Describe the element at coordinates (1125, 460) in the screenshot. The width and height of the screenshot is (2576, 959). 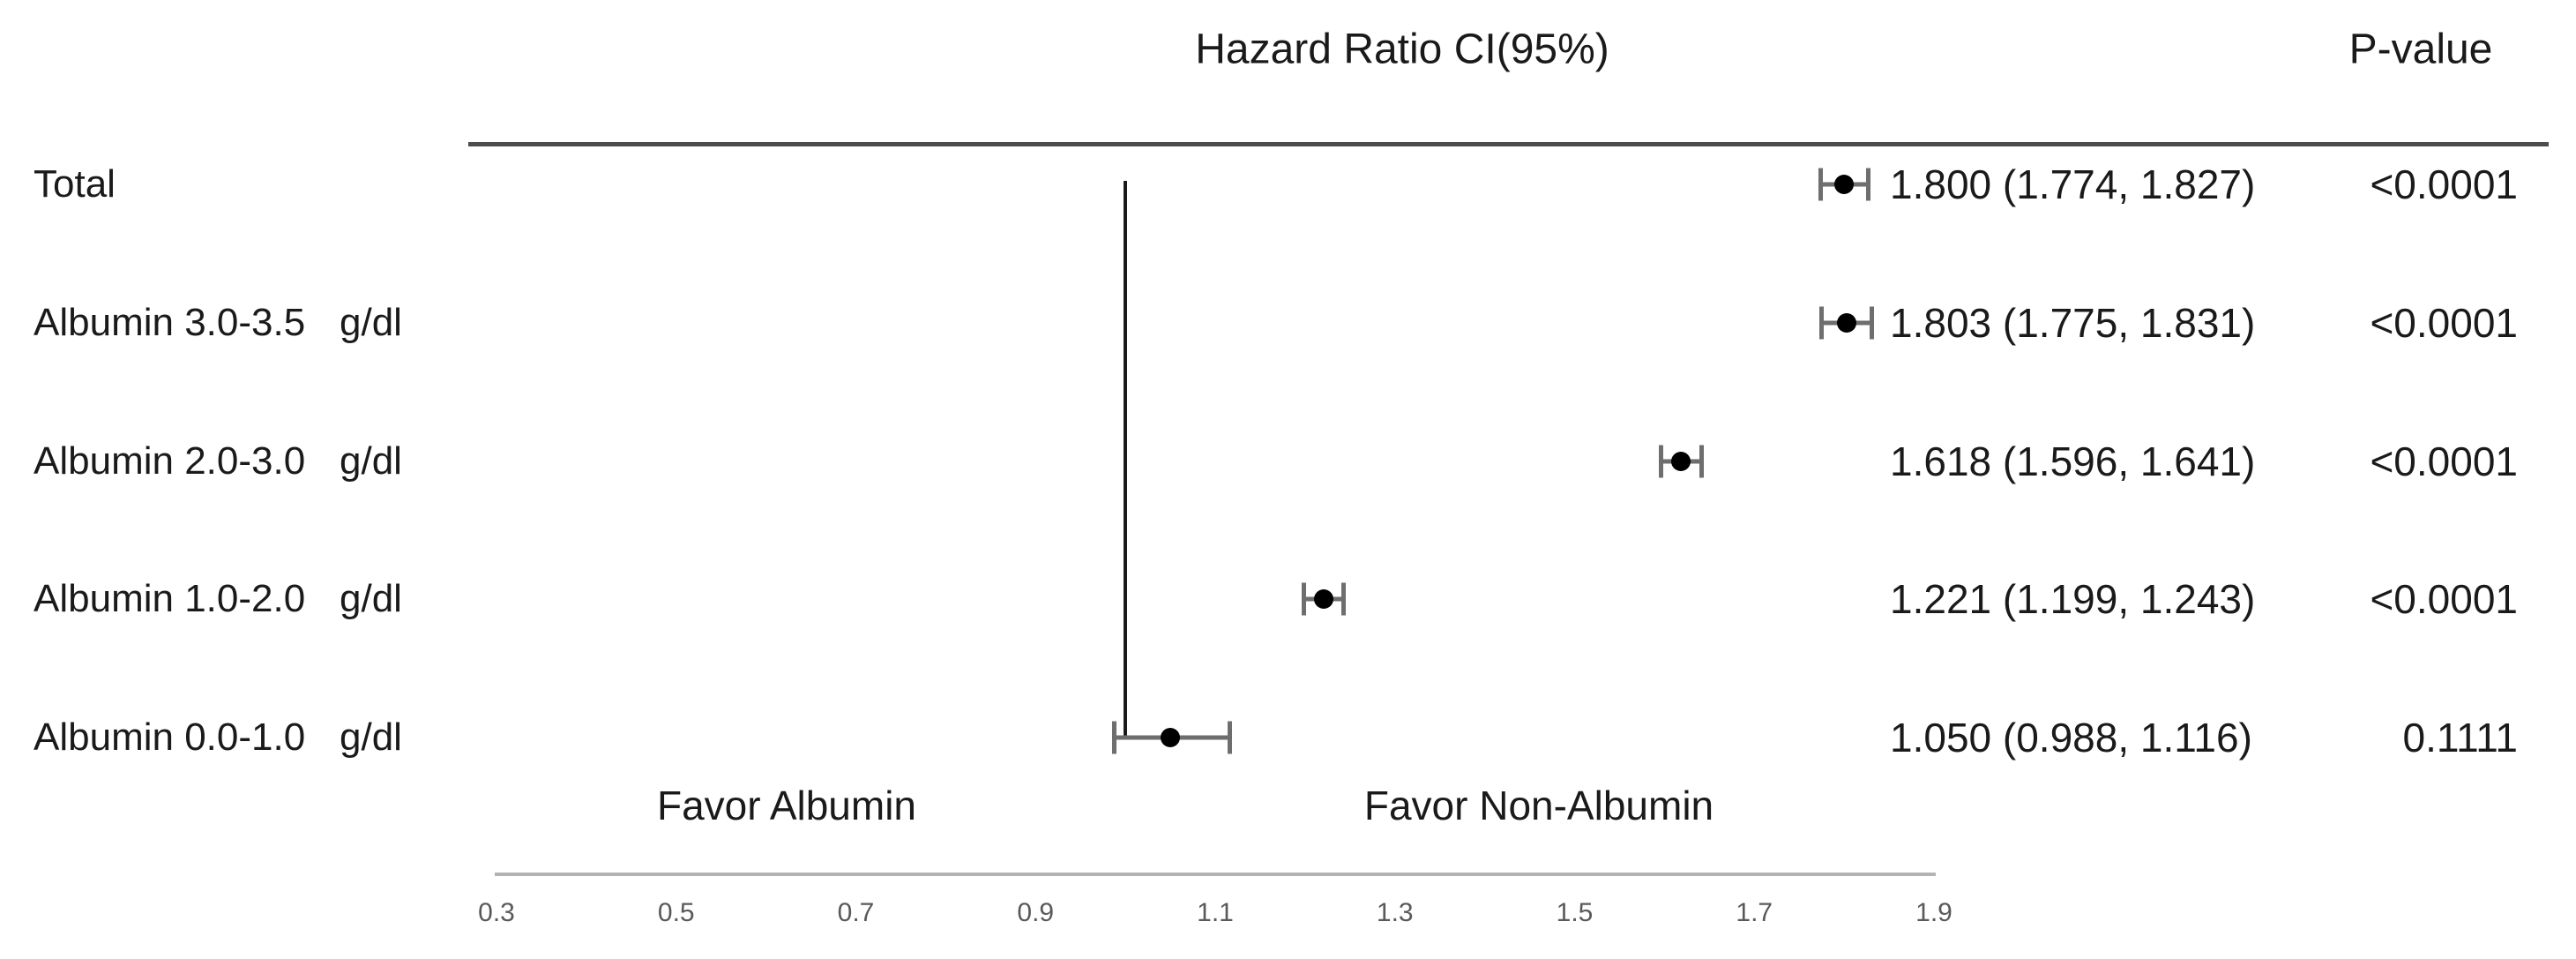
I see `reference-line` at that location.